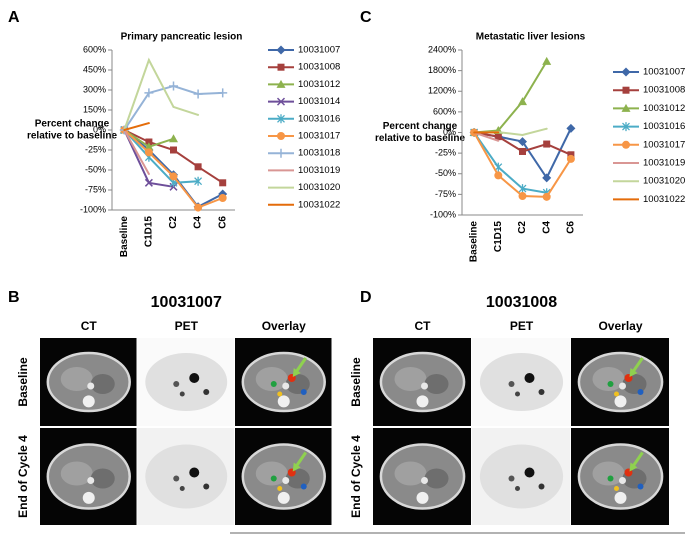 The image size is (685, 537). Describe the element at coordinates (319, 170) in the screenshot. I see `legend-label: 10031019` at that location.